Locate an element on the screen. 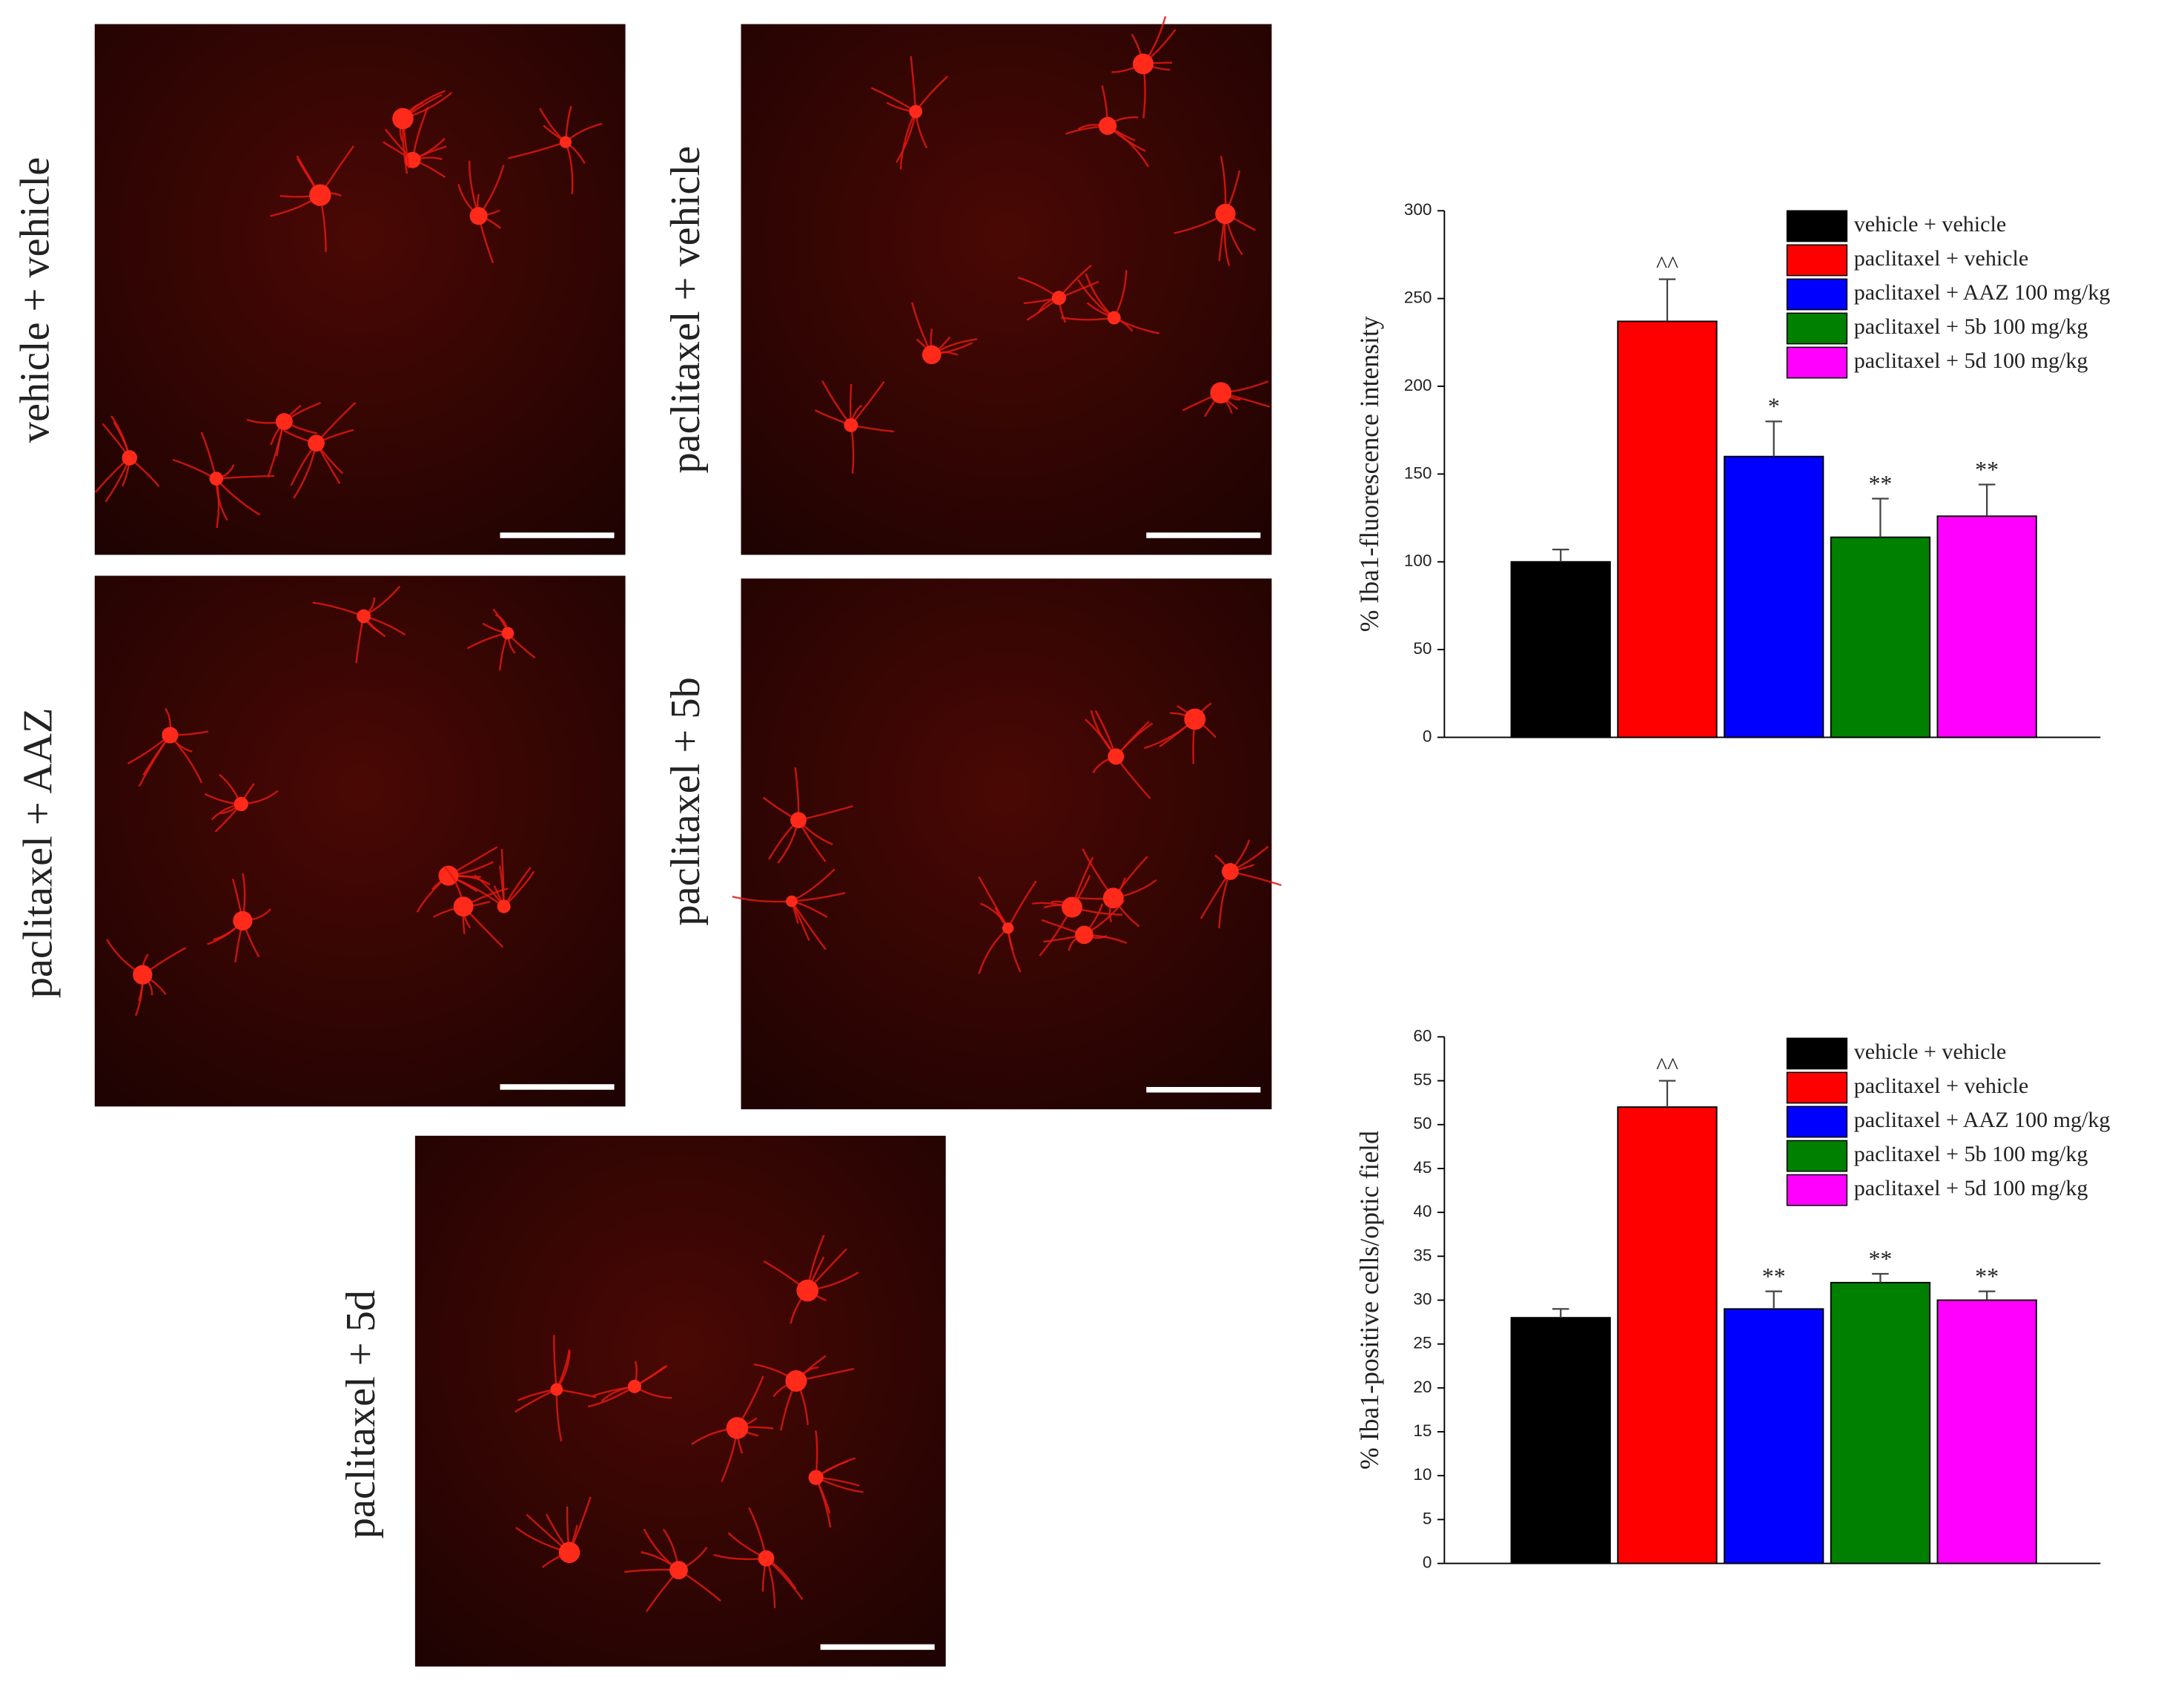 The image size is (2184, 1692). y-tick-label: 35 is located at coordinates (1423, 1255).